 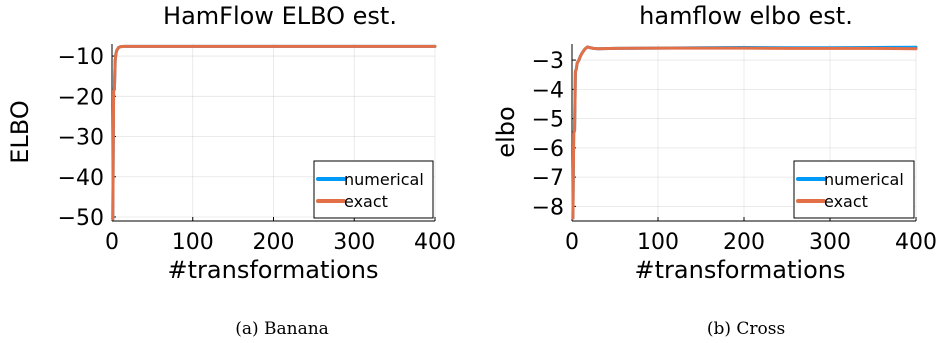 I want to click on y-tick-label: −6, so click(x=548, y=149).